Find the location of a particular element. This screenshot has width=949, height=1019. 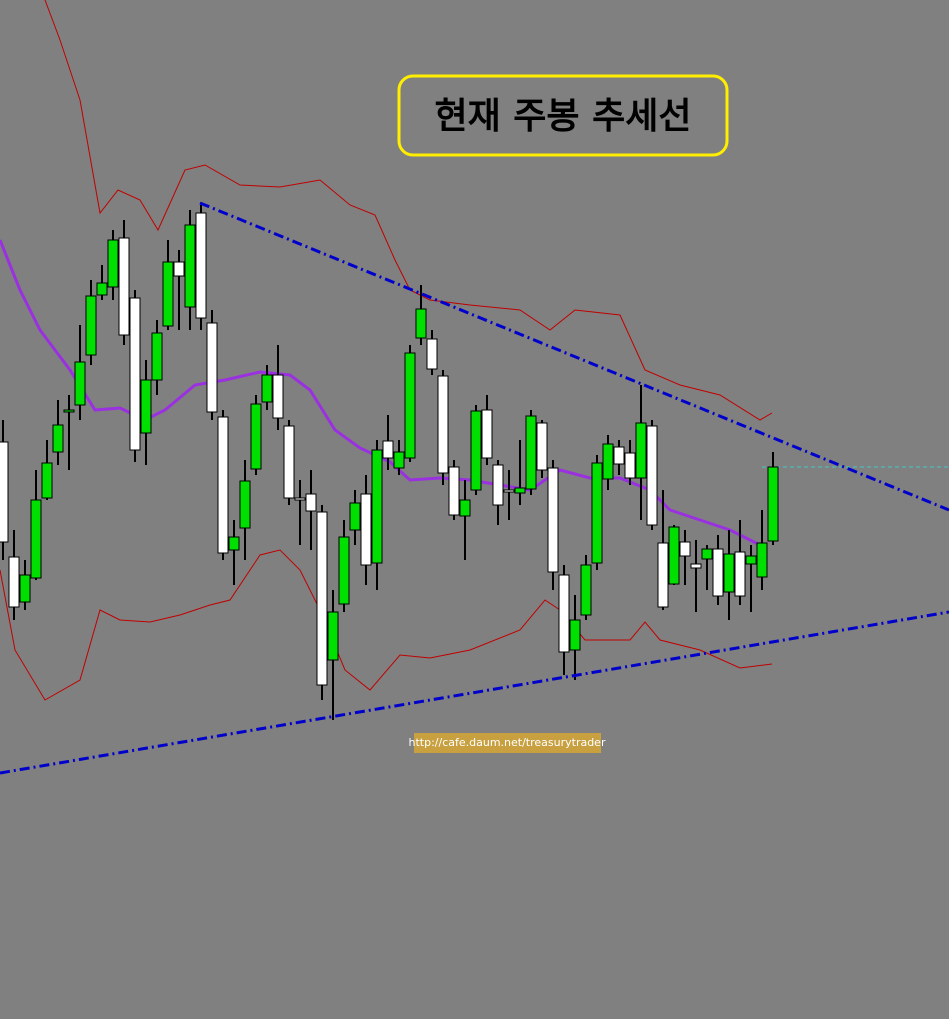

source-link: http://cafe.daum.net/treasurytrader is located at coordinates (507, 742).